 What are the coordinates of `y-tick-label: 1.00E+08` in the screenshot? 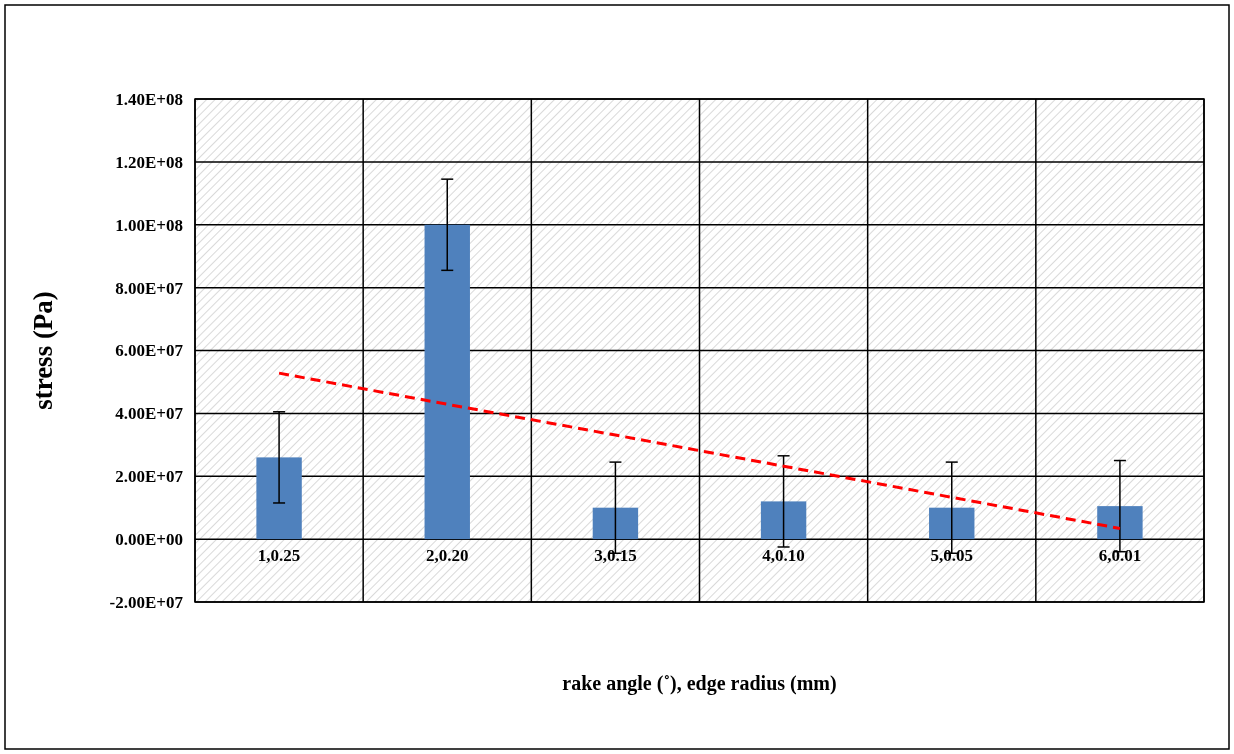 It's located at (149, 225).